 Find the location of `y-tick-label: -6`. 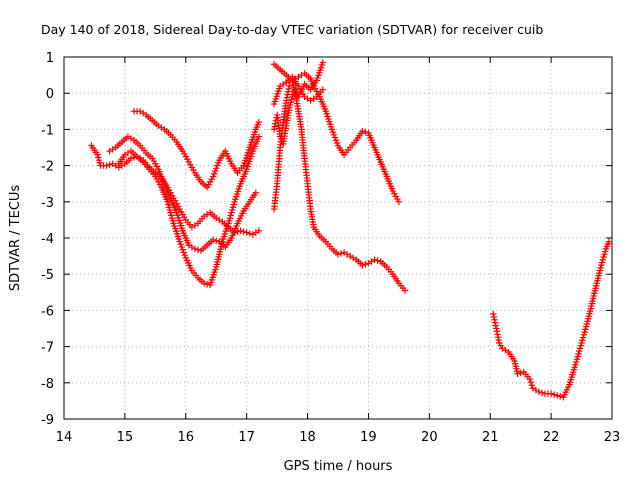

y-tick-label: -6 is located at coordinates (47, 311).